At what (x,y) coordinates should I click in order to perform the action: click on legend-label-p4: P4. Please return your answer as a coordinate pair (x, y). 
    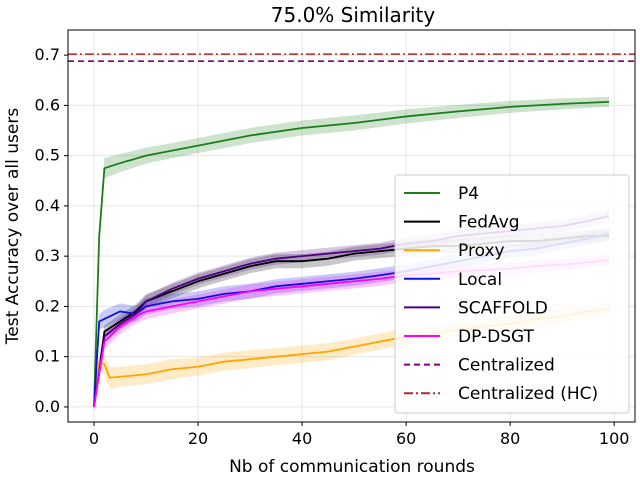
    Looking at the image, I should click on (468, 194).